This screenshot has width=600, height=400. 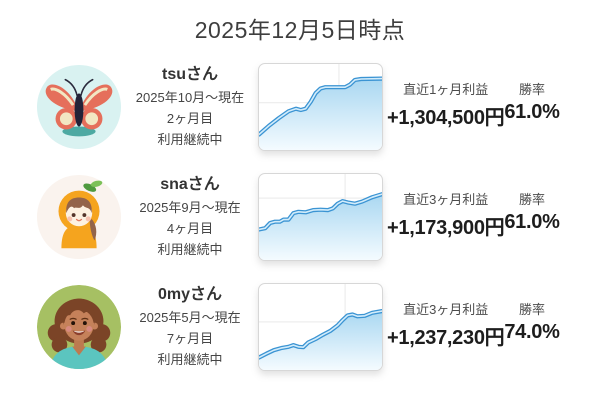 I want to click on user-name: tsuさん, so click(x=189, y=74).